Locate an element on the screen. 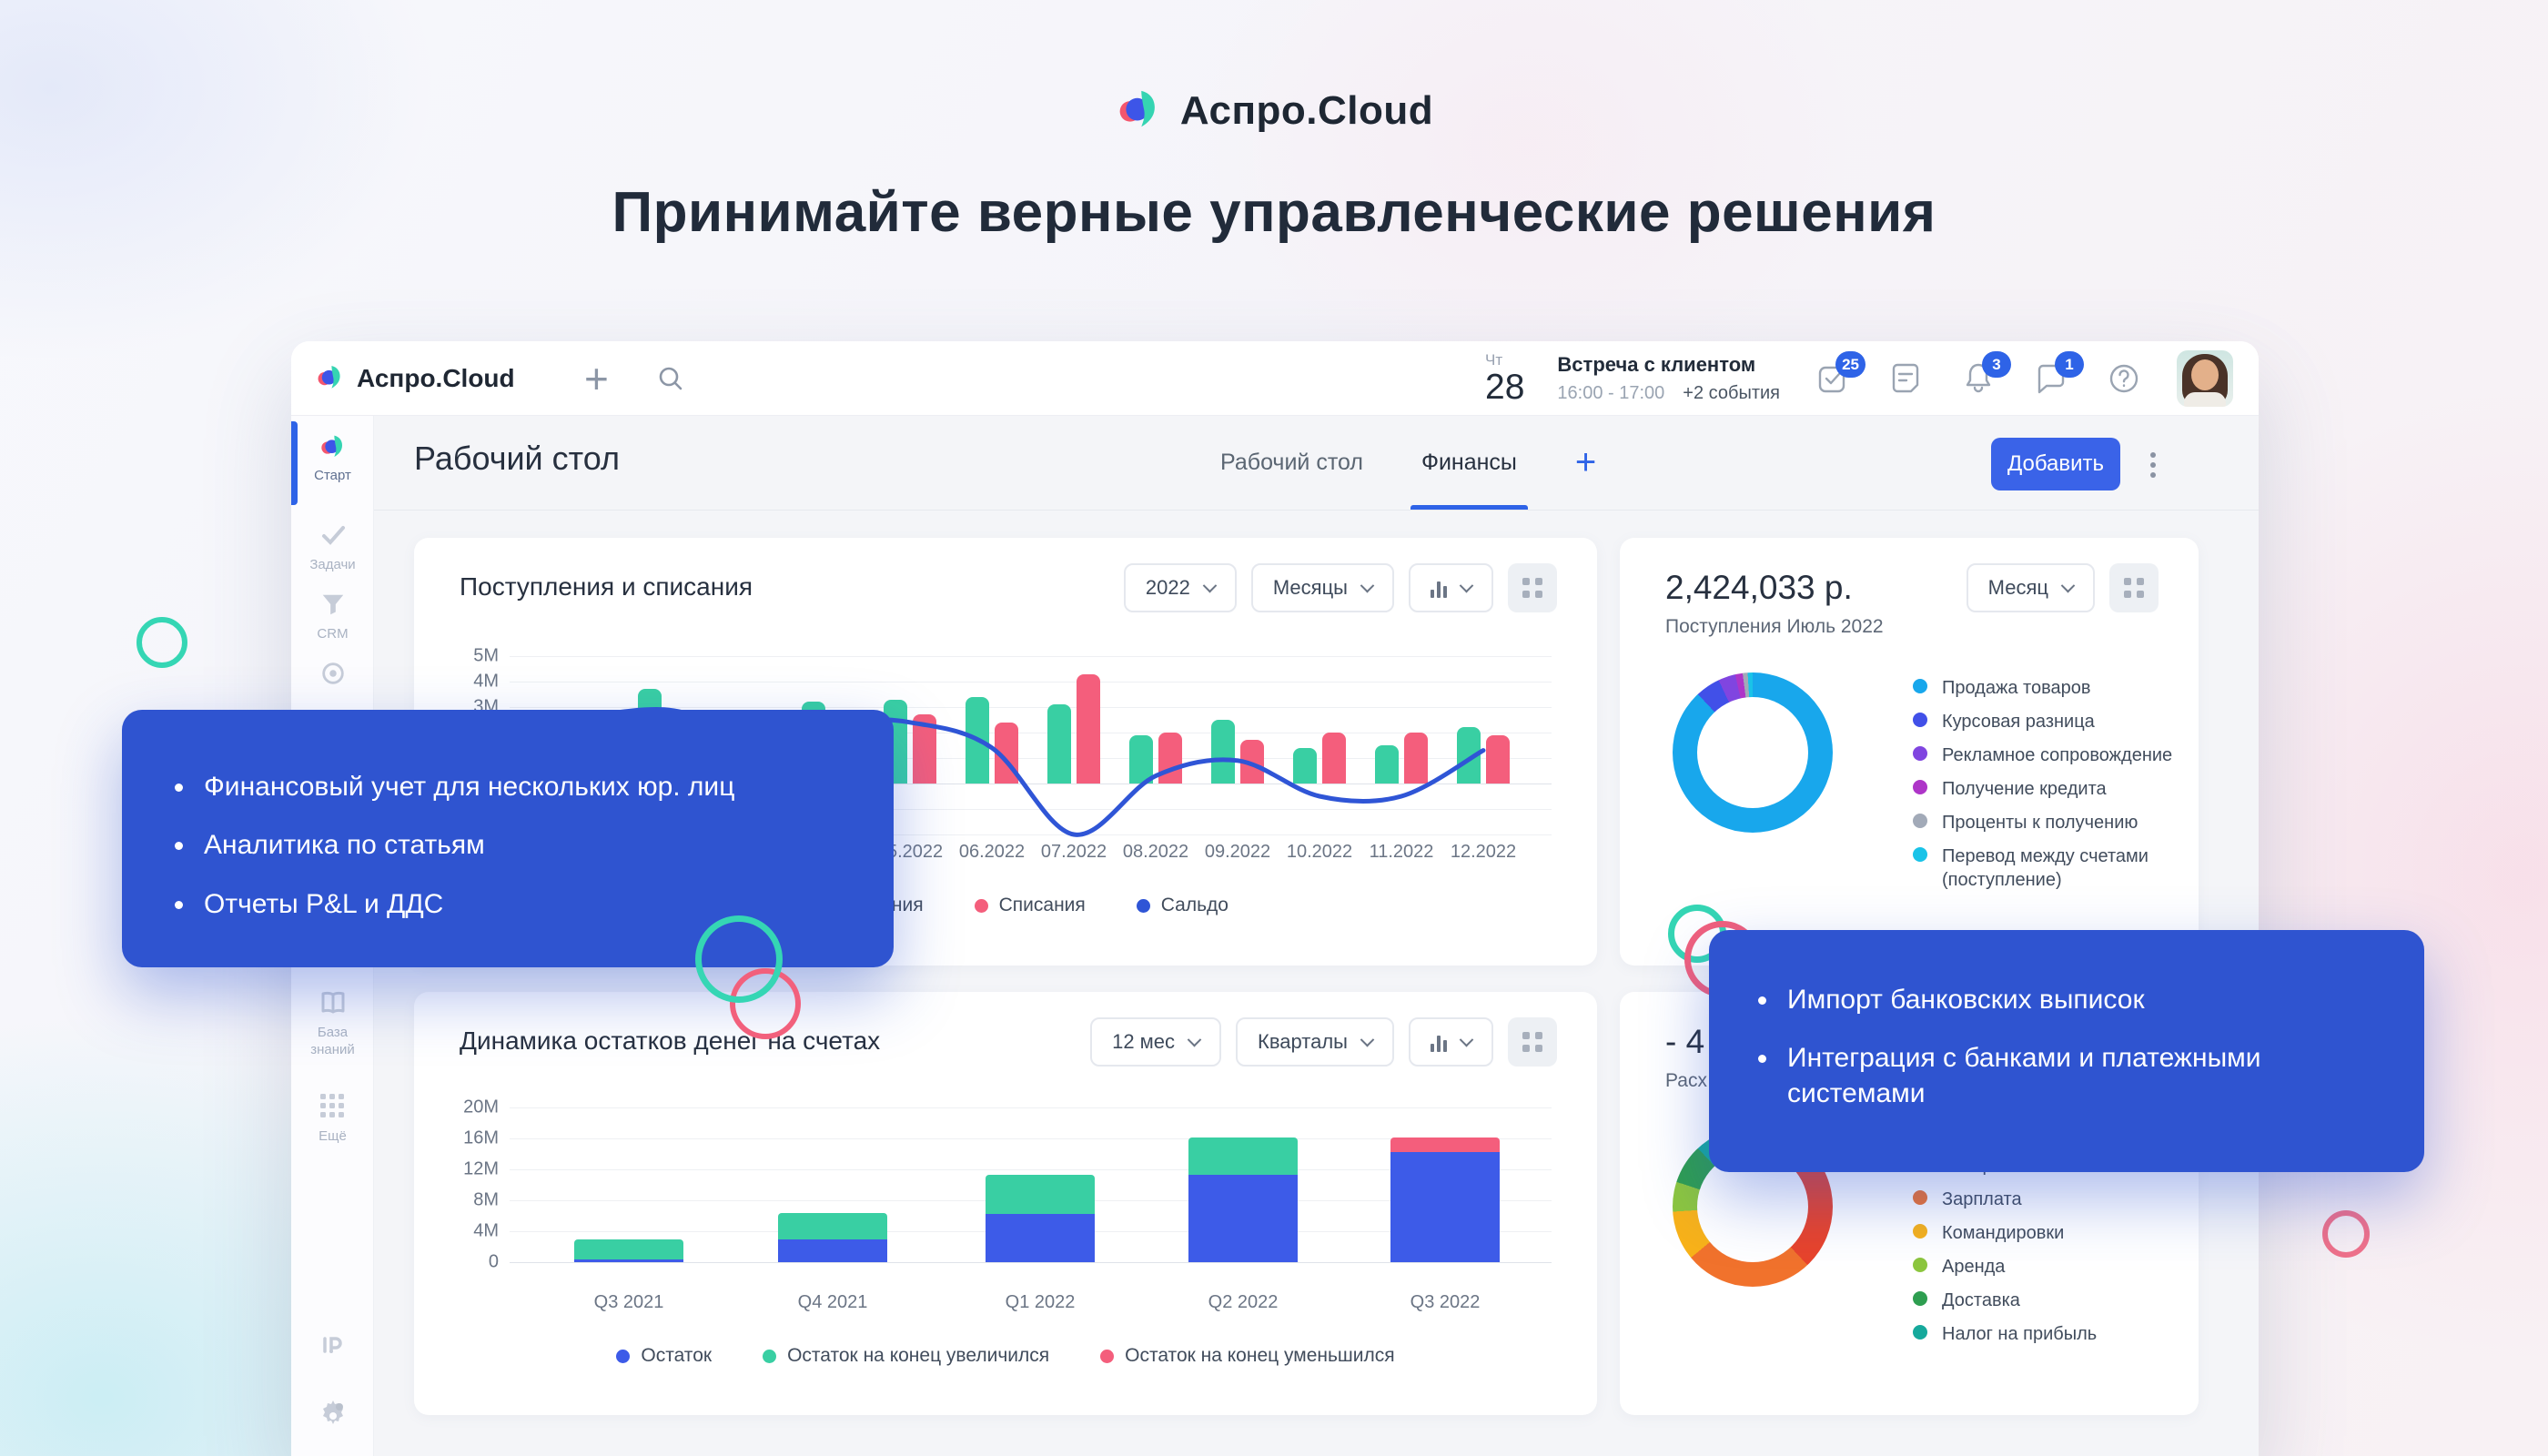 The width and height of the screenshot is (2548, 1456). range-filter-dropdown: 12 мес is located at coordinates (1156, 1042).